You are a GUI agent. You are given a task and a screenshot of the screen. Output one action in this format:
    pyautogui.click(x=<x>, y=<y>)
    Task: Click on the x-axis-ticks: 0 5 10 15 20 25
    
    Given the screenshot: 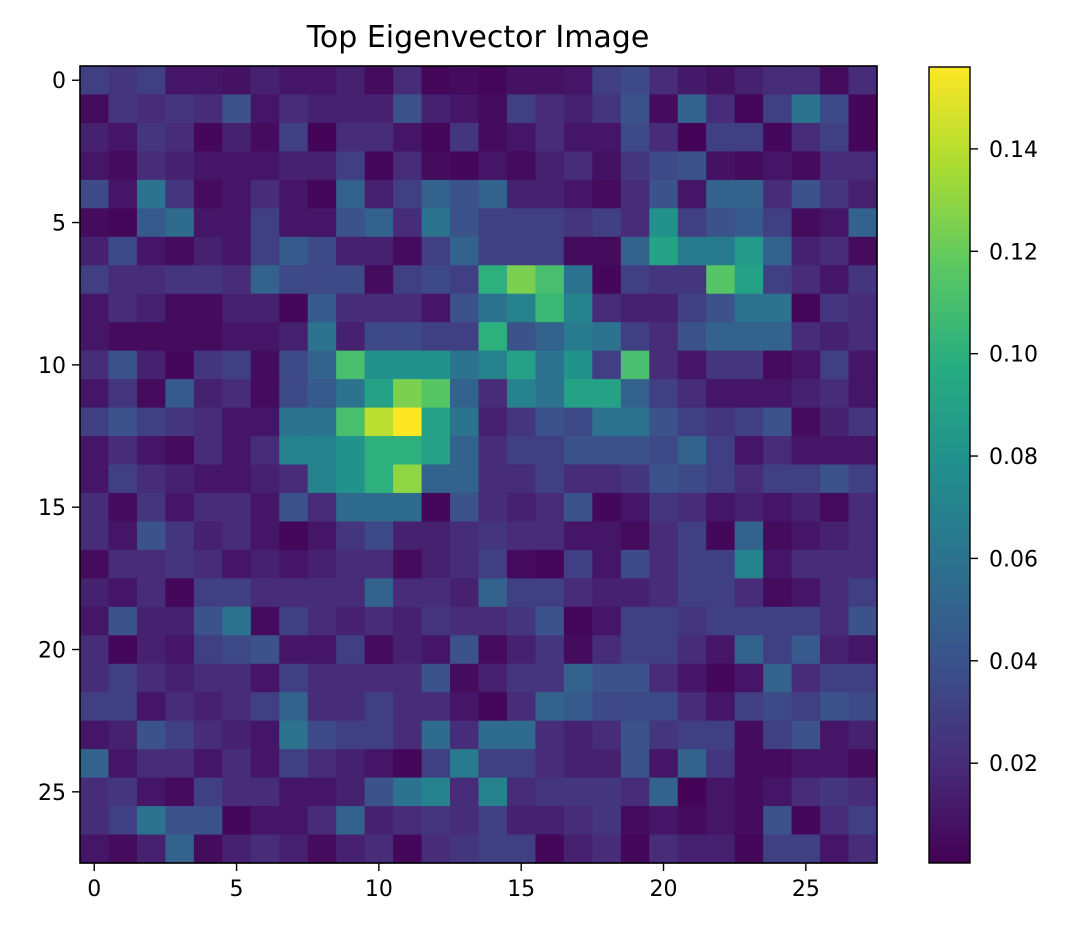 What is the action you would take?
    pyautogui.click(x=453, y=882)
    